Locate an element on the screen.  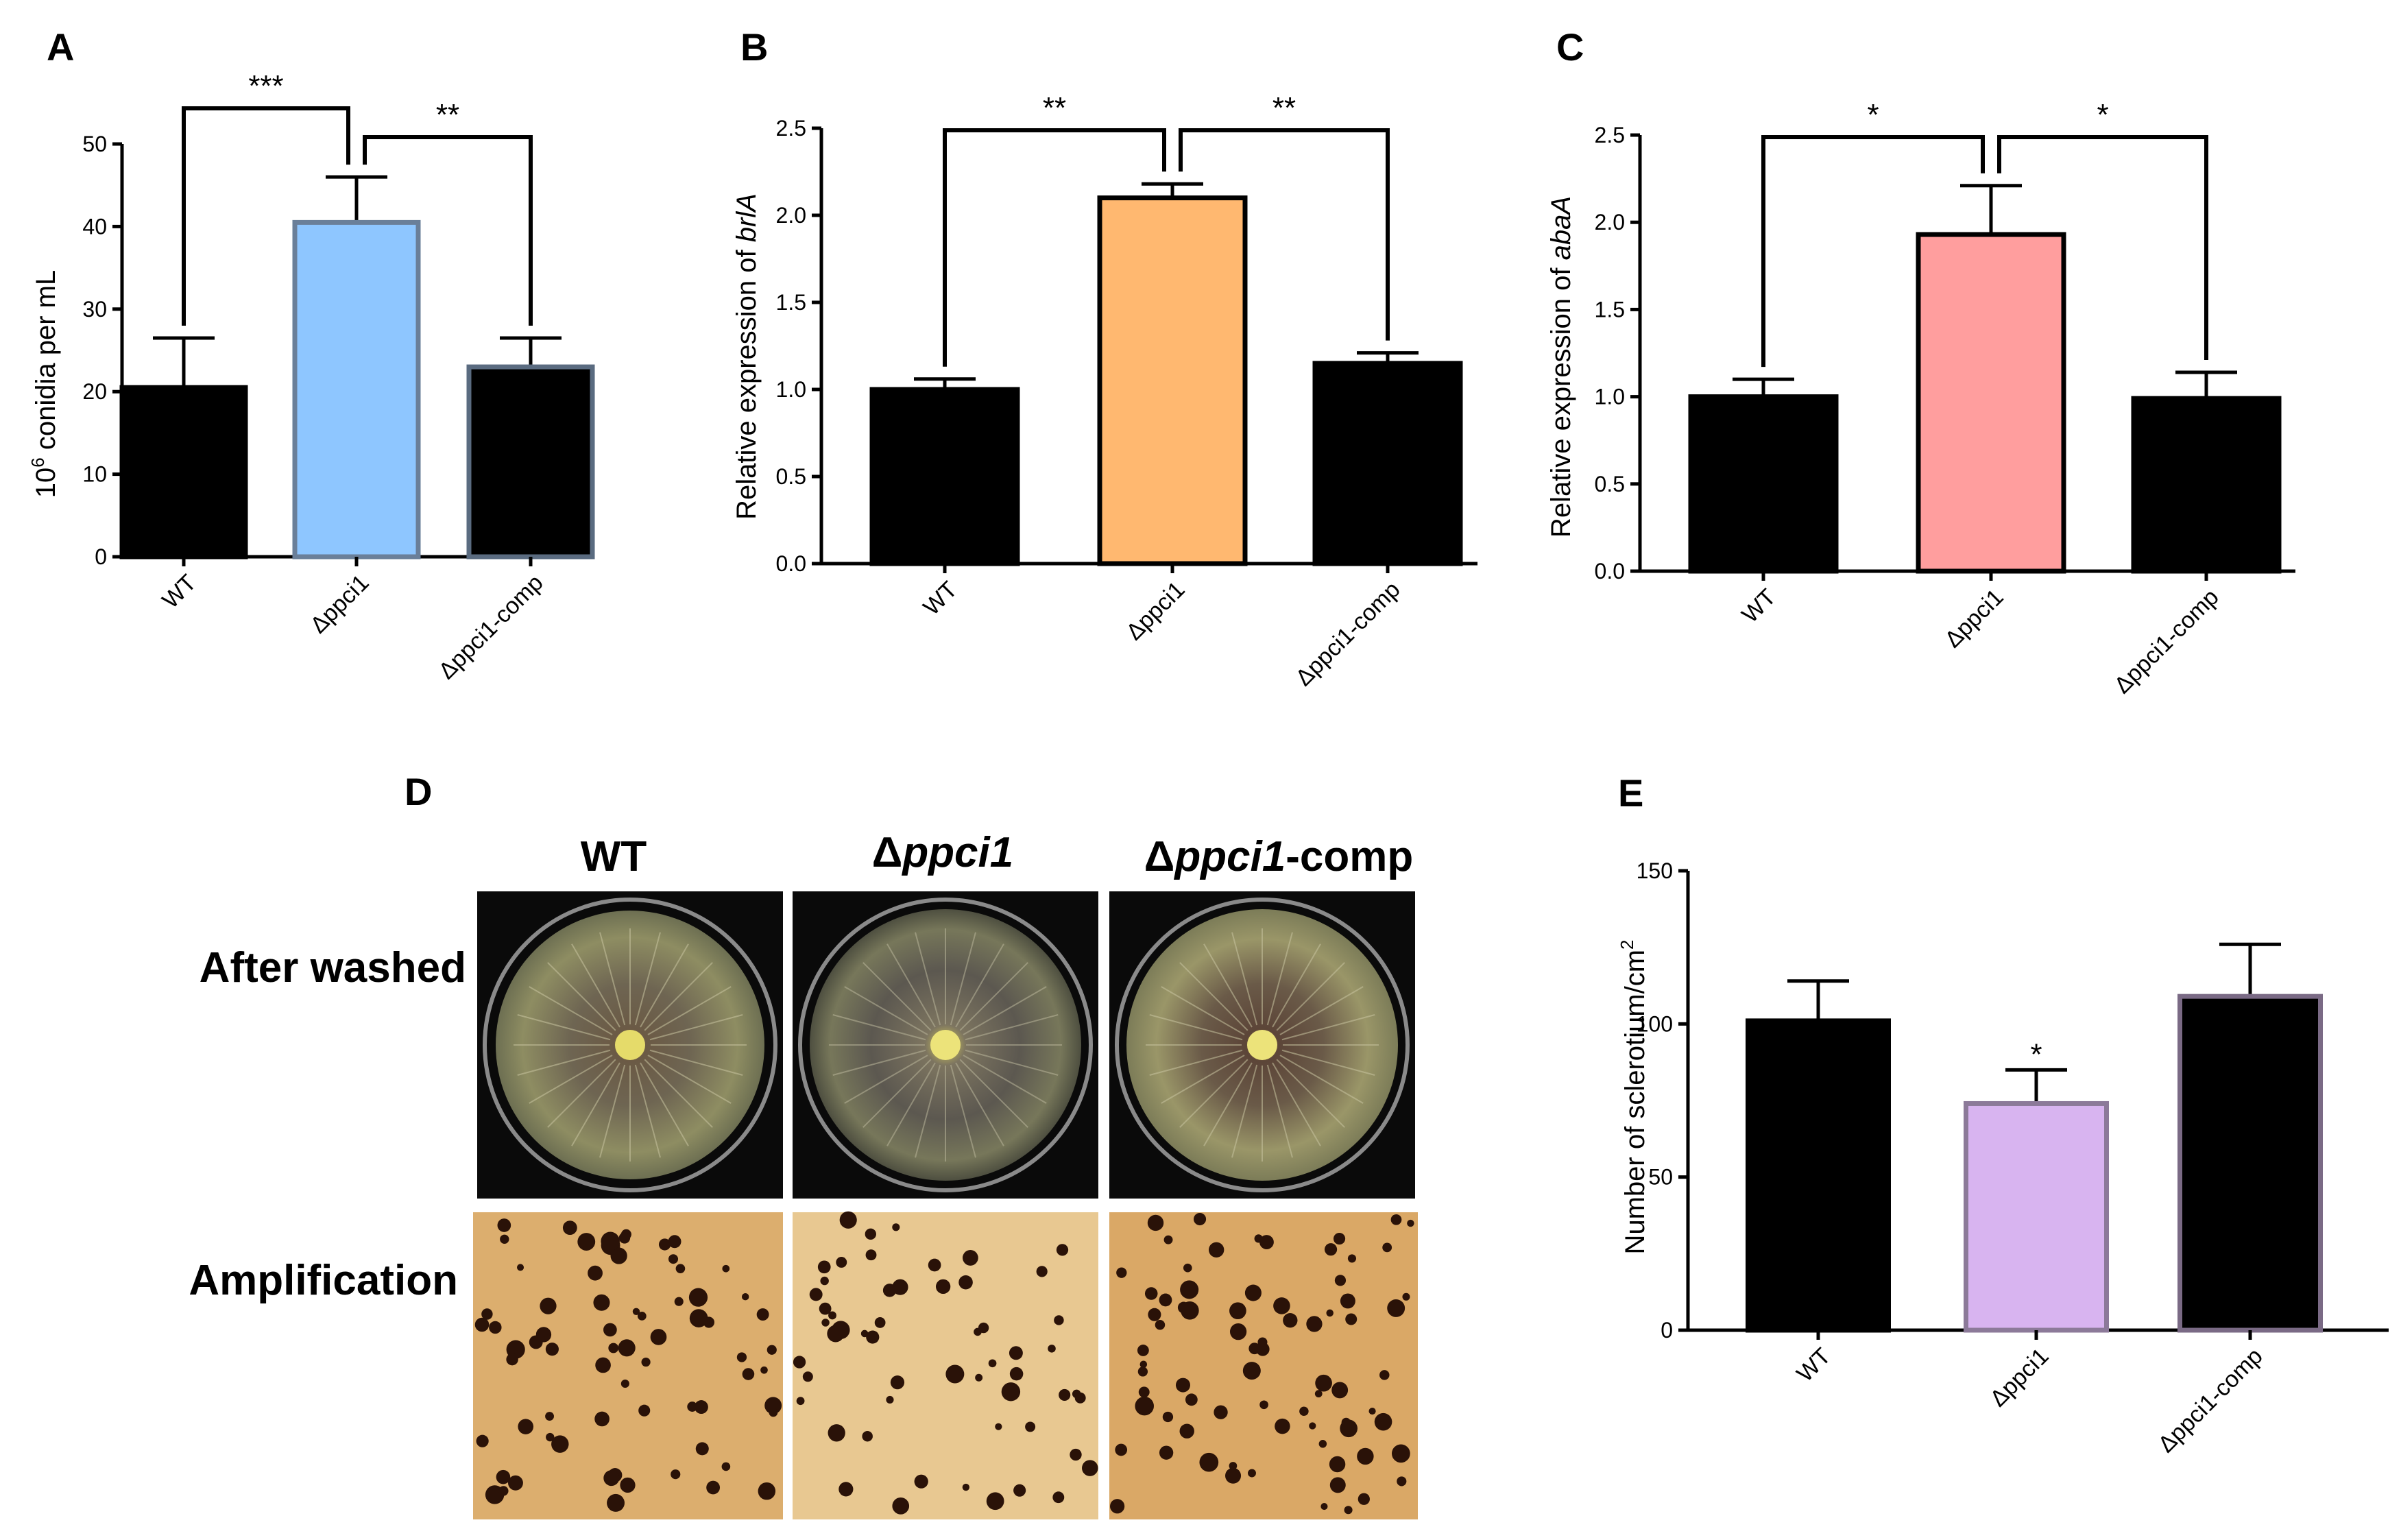
significance-label-c: * is located at coordinates (1873, 115).